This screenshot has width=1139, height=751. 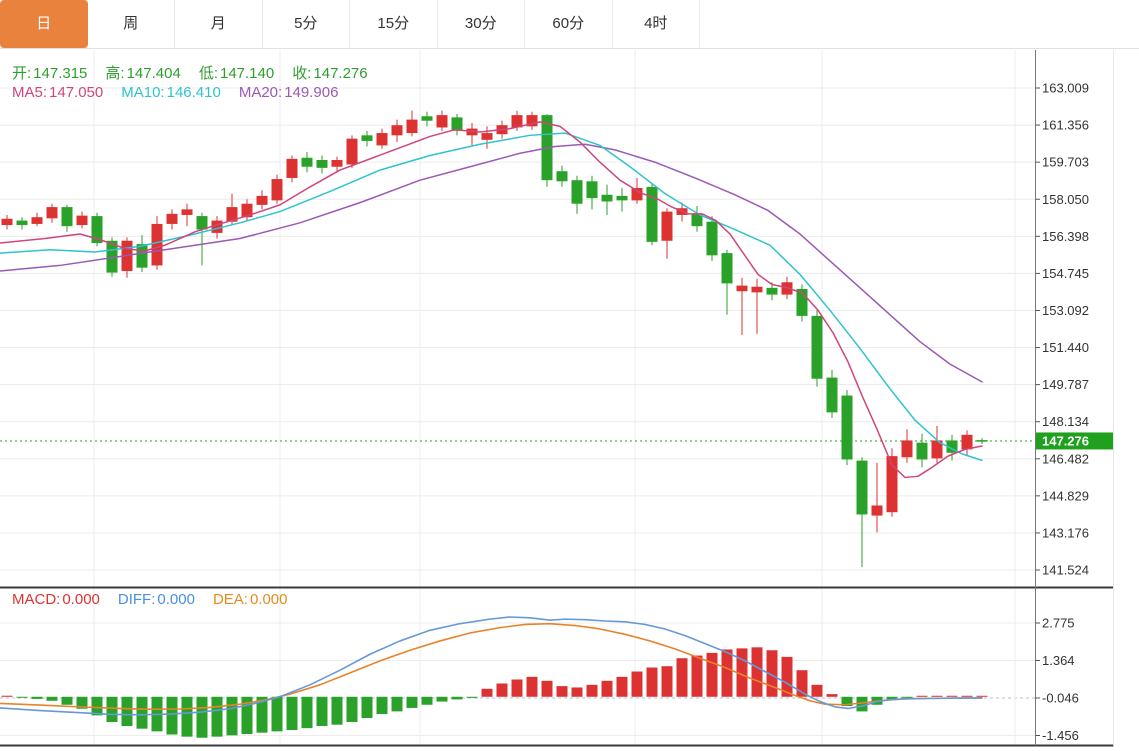 I want to click on svg-text: 144.829, so click(x=1065, y=495).